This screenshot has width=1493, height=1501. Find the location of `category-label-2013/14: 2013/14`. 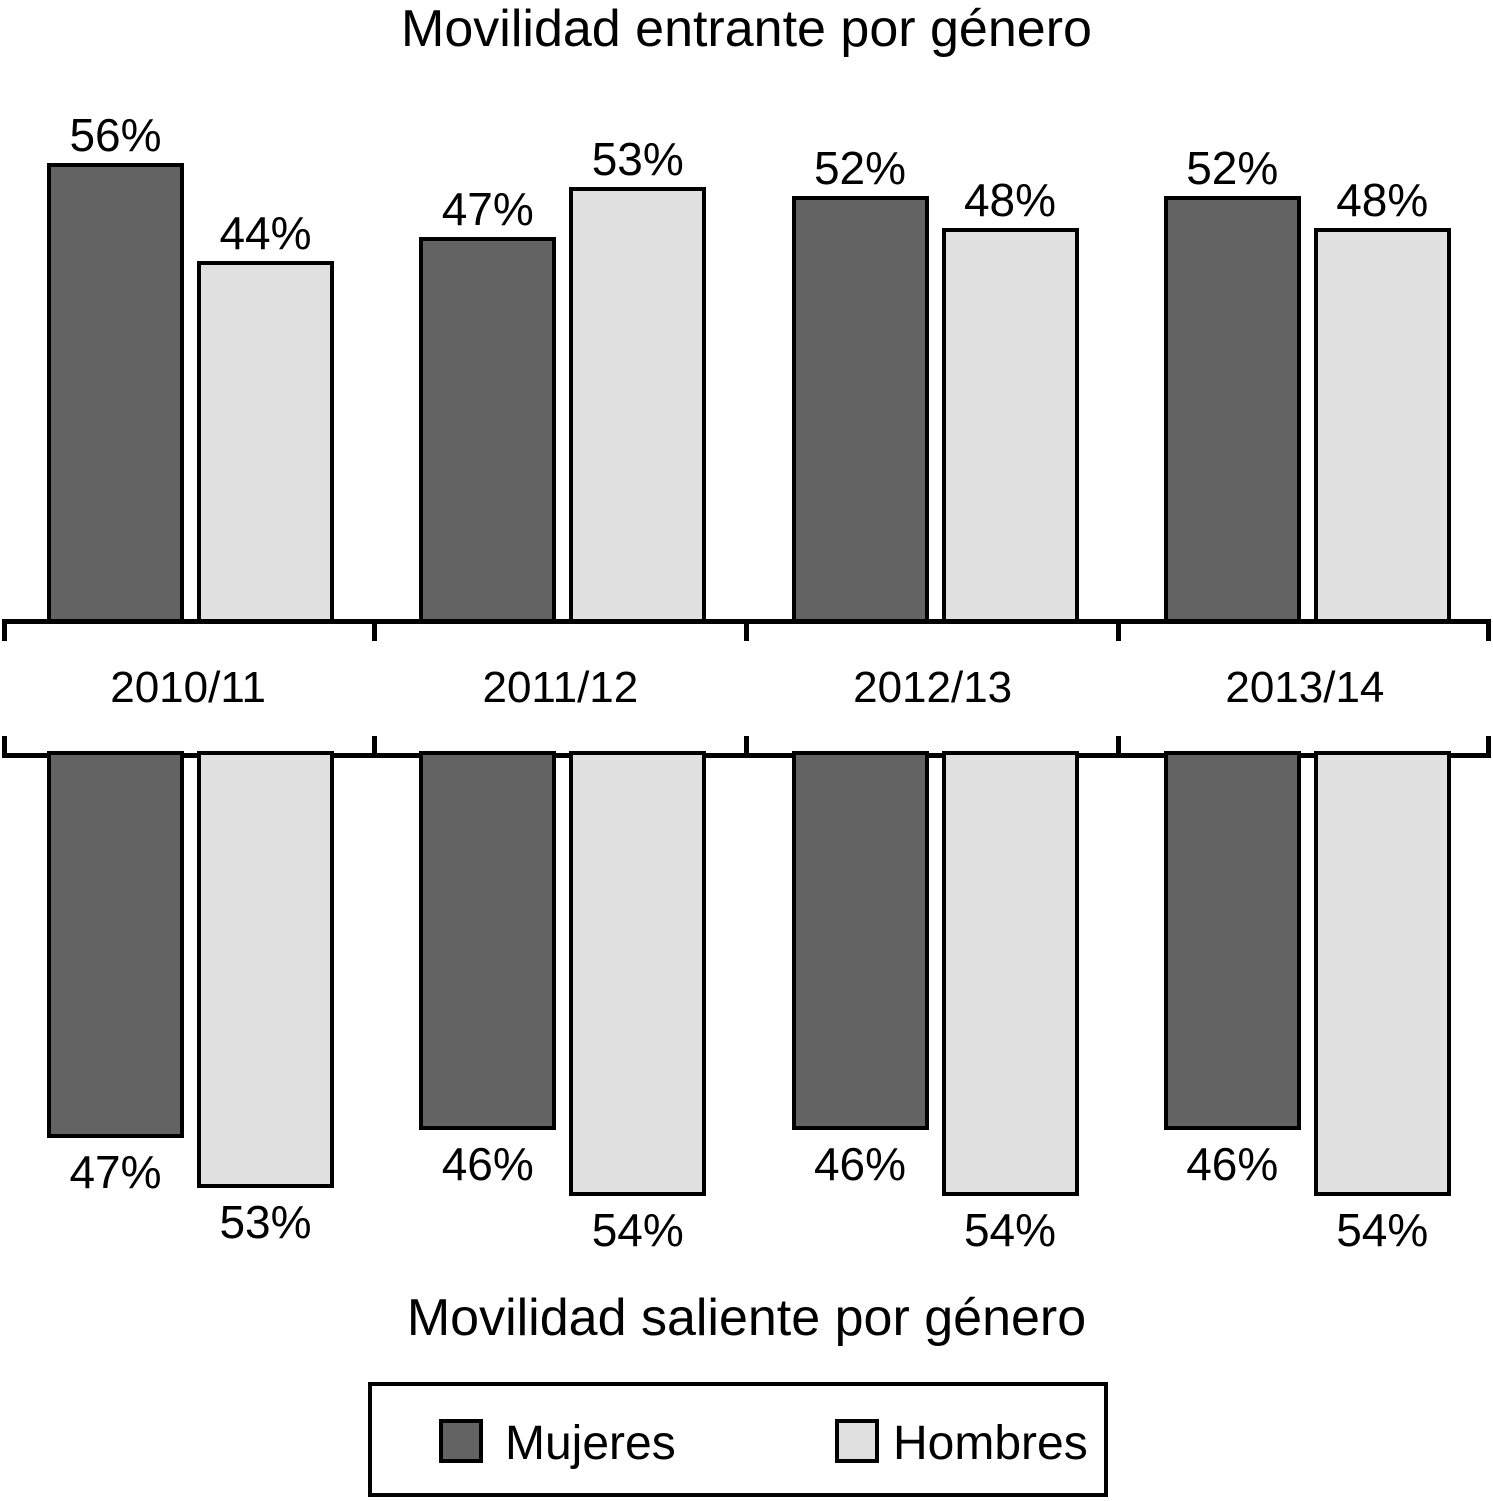

category-label-2013/14: 2013/14 is located at coordinates (1305, 687).